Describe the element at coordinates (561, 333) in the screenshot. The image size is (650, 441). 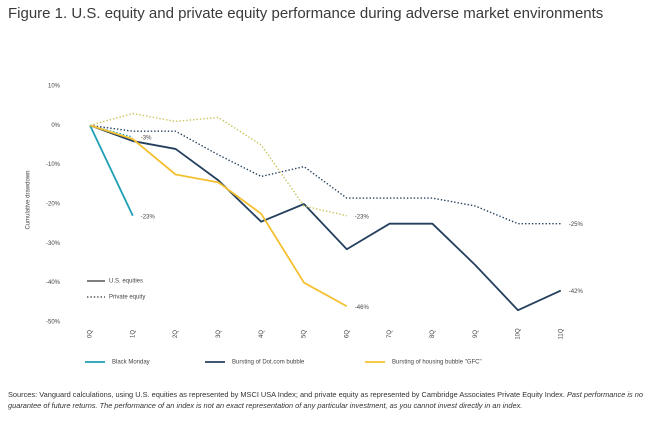
I see `x-tick-label: 11Q` at that location.